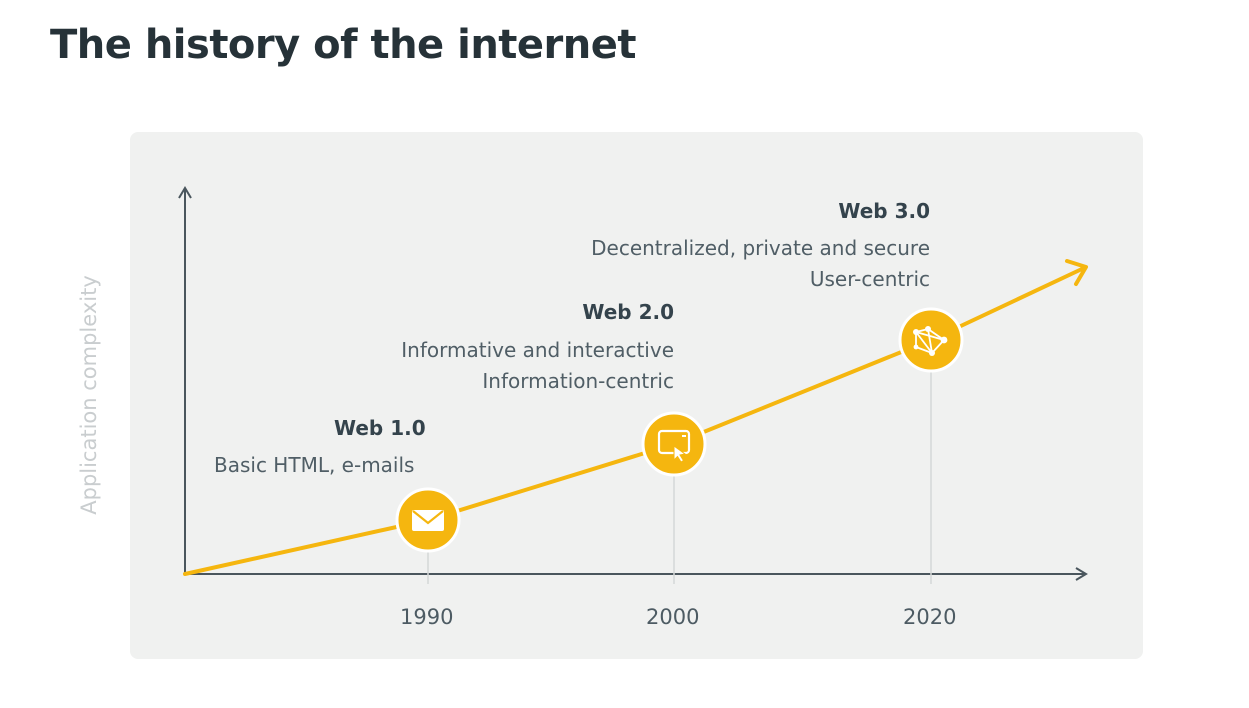 This screenshot has height=708, width=1249. I want to click on era-title-web2: Web 2.0, so click(628, 312).